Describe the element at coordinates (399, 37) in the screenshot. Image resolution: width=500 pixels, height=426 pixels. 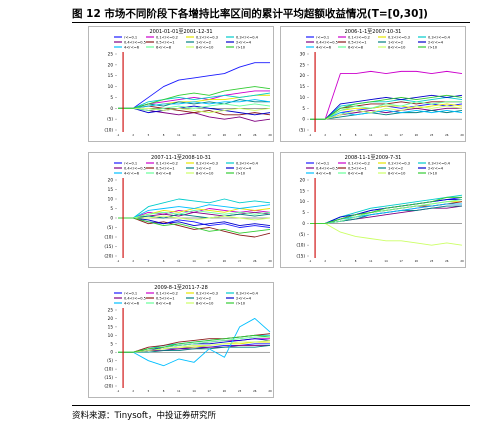
I see `legend-label: 0.2<r<=0.3` at that location.